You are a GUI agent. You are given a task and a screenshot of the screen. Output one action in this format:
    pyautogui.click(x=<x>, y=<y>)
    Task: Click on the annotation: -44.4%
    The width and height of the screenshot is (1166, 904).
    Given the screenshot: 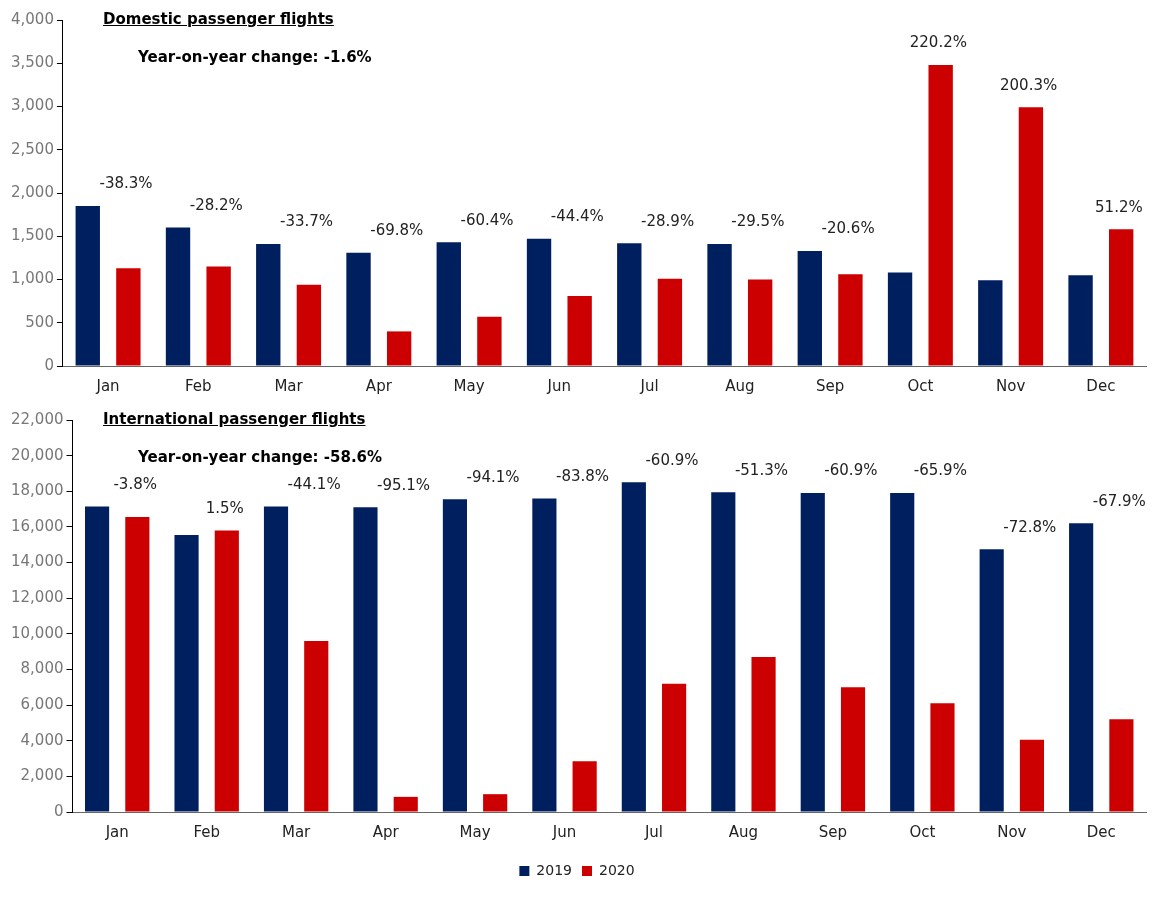 What is the action you would take?
    pyautogui.click(x=577, y=216)
    